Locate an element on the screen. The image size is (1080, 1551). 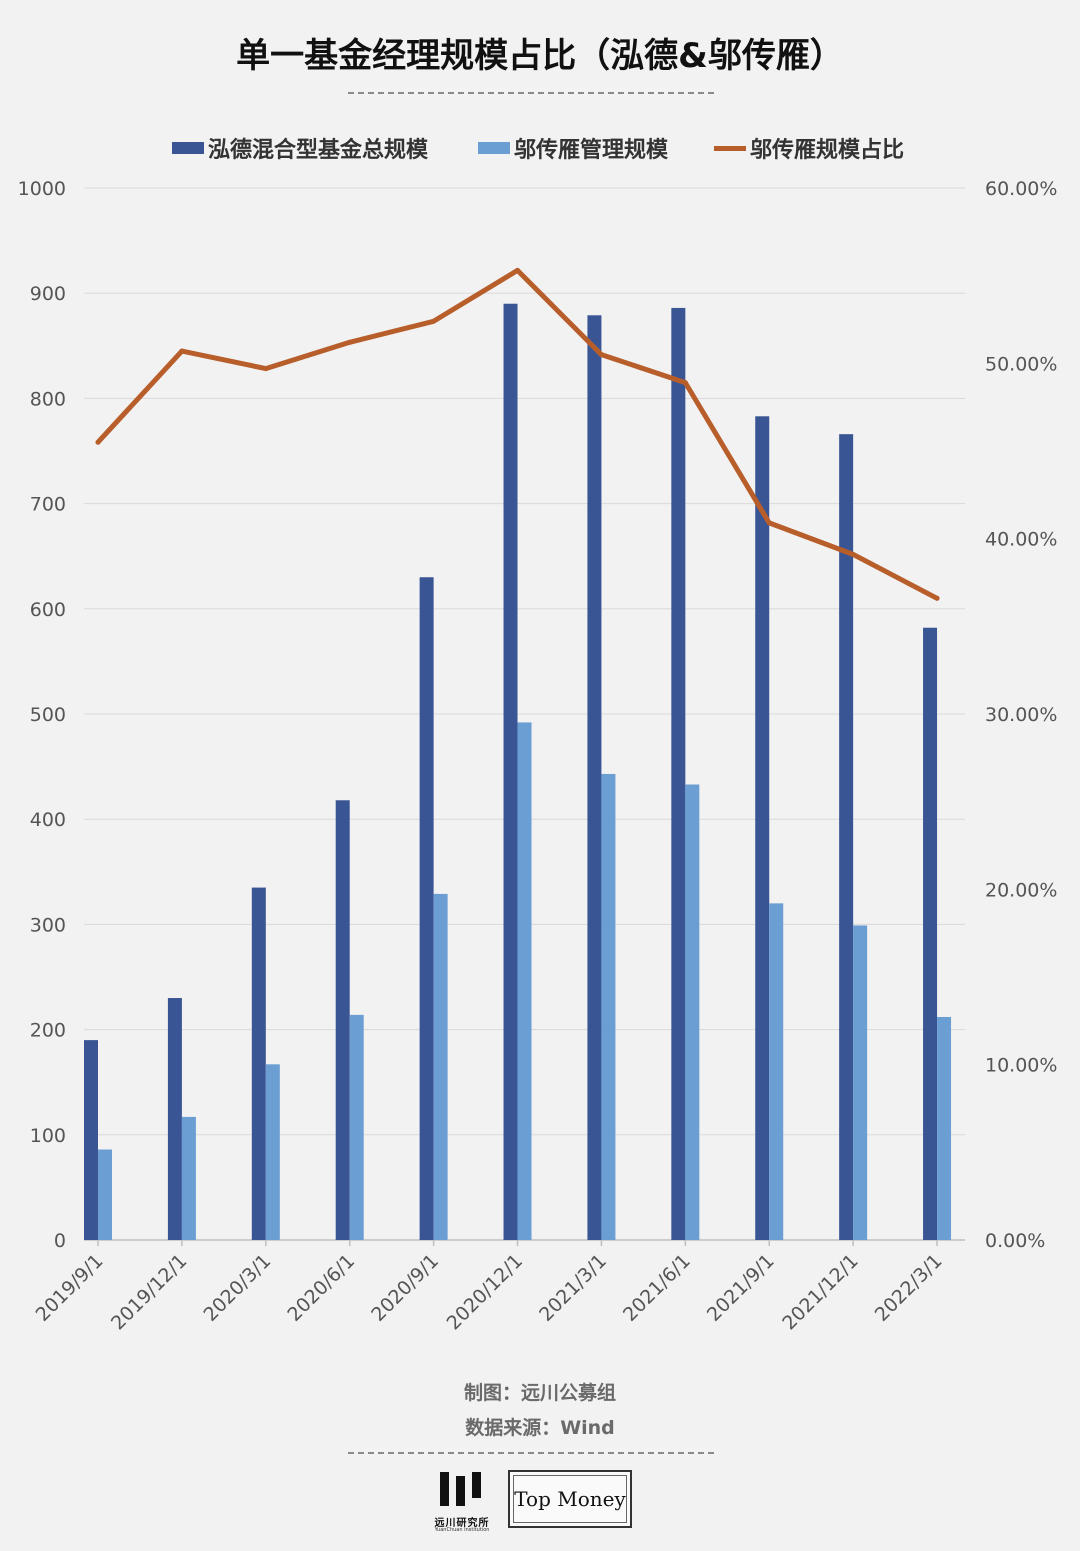
y-left-tick-label: 200 is located at coordinates (48, 1031).